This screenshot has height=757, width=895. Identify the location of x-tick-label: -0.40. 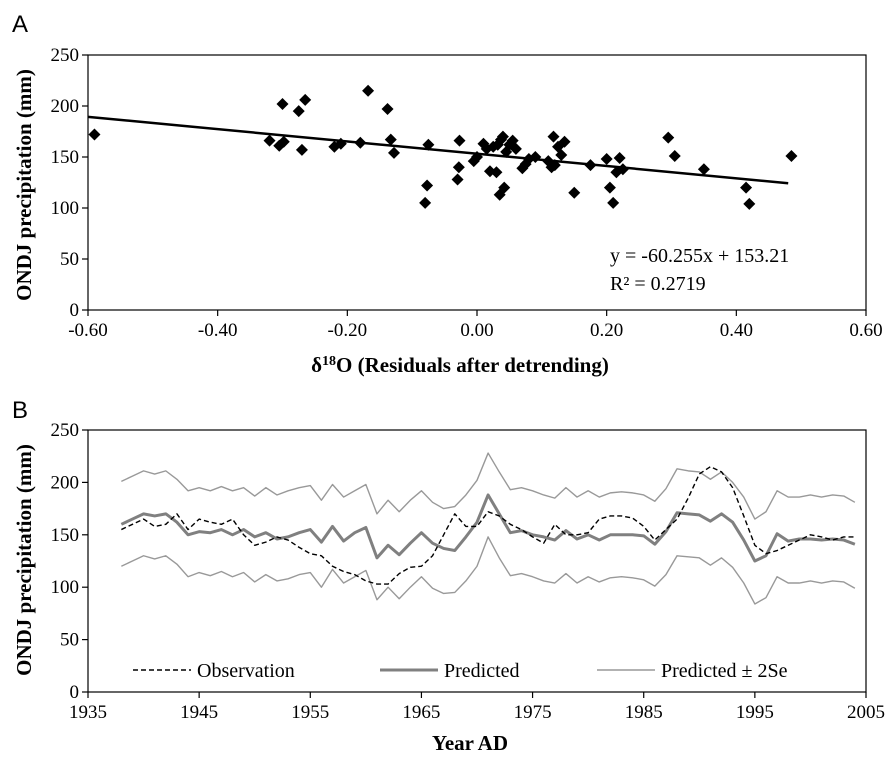
(218, 330).